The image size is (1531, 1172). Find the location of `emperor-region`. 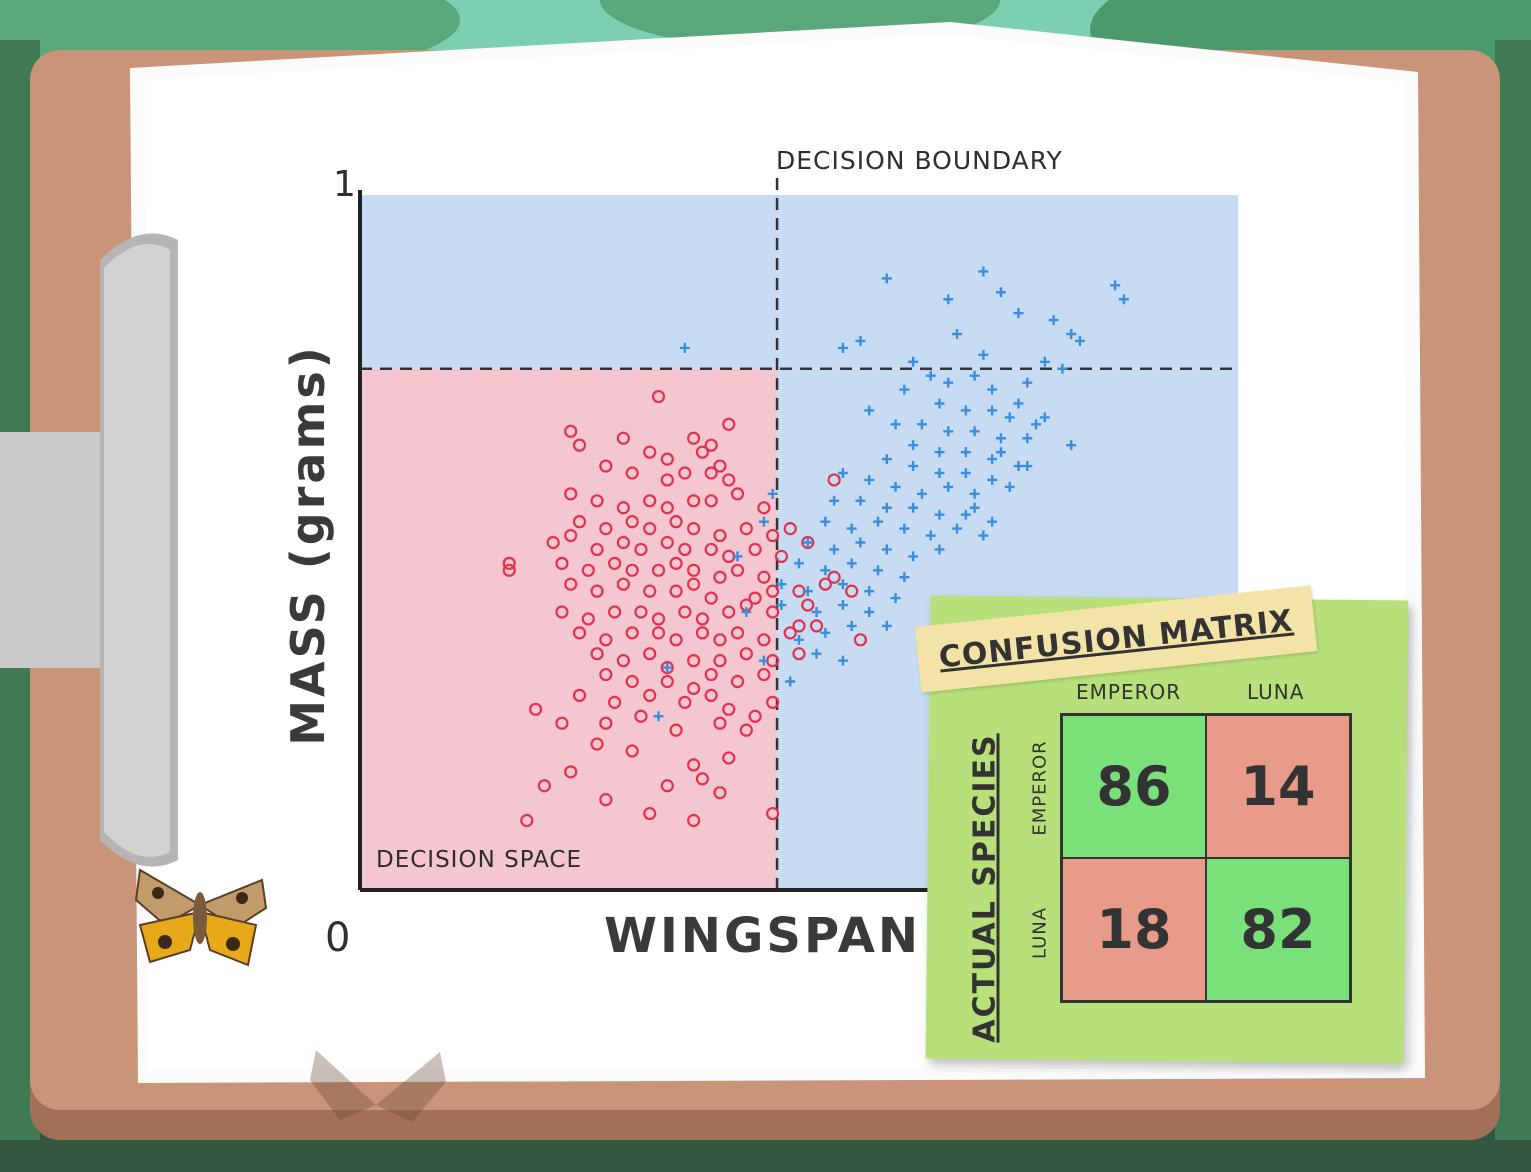

emperor-region is located at coordinates (569, 629).